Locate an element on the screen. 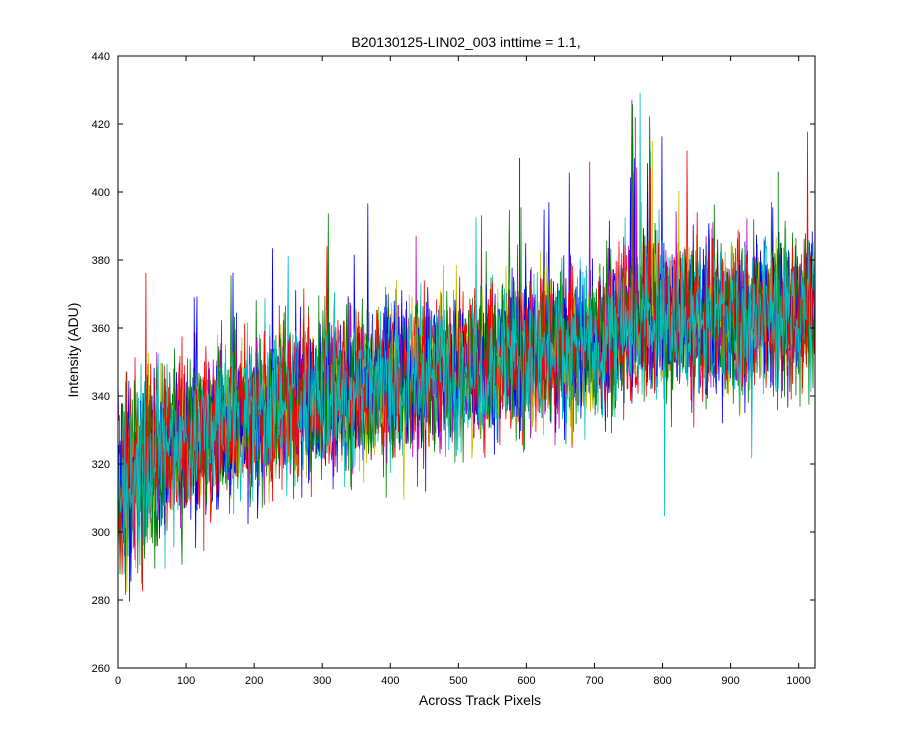 The image size is (900, 750). chart-title: B20130125-LIN02_003 inttime = 1.1, is located at coordinates (465, 42).